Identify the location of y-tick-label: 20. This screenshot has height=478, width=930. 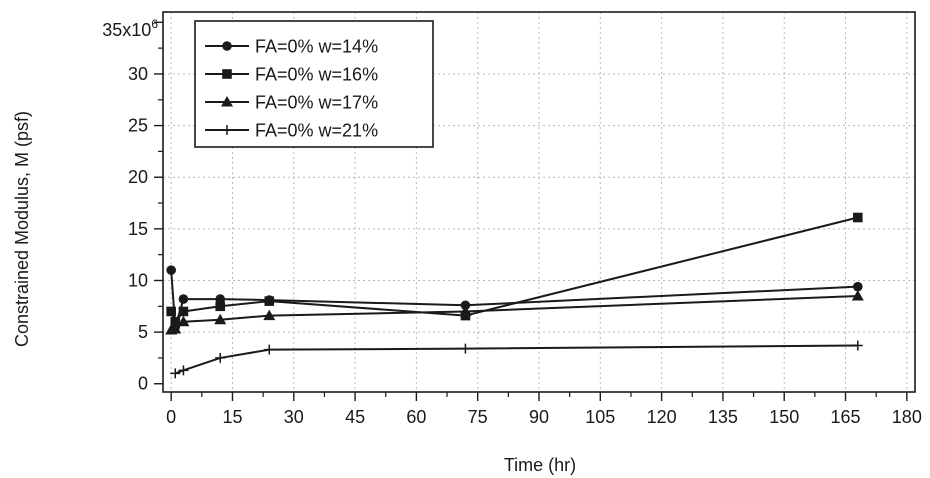
(138, 177).